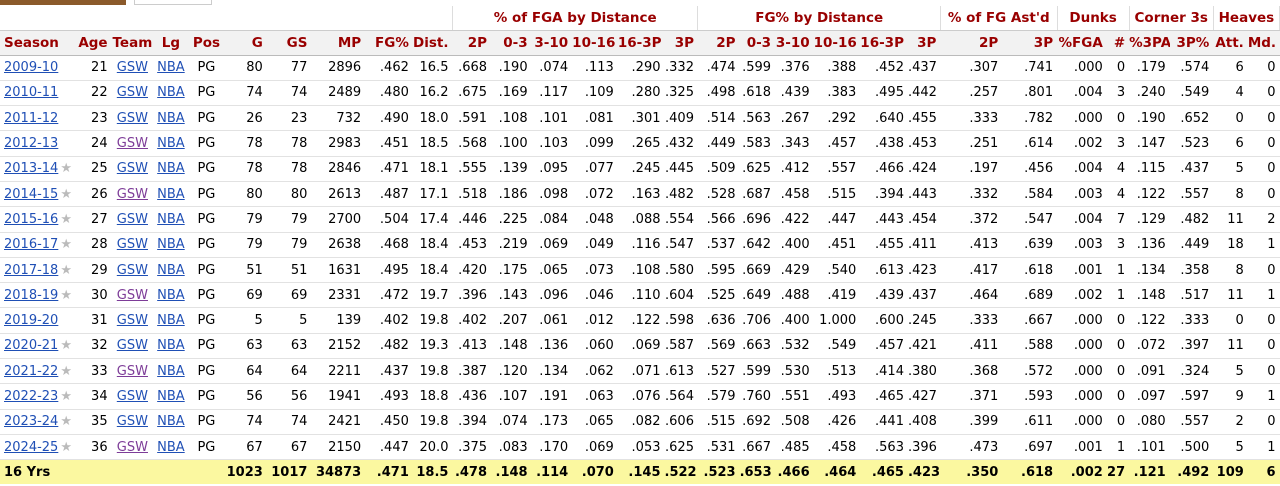  What do you see at coordinates (794, 422) in the screenshot?
I see `stat-fgp-3-10: .508` at bounding box center [794, 422].